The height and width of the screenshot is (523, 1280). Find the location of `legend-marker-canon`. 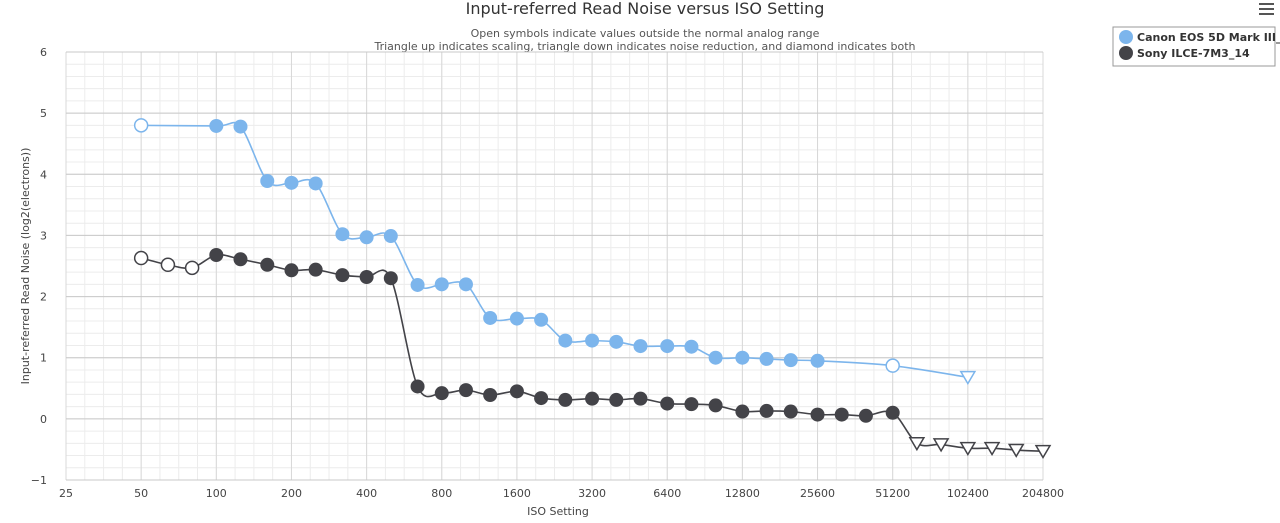

legend-marker-canon is located at coordinates (1126, 37).